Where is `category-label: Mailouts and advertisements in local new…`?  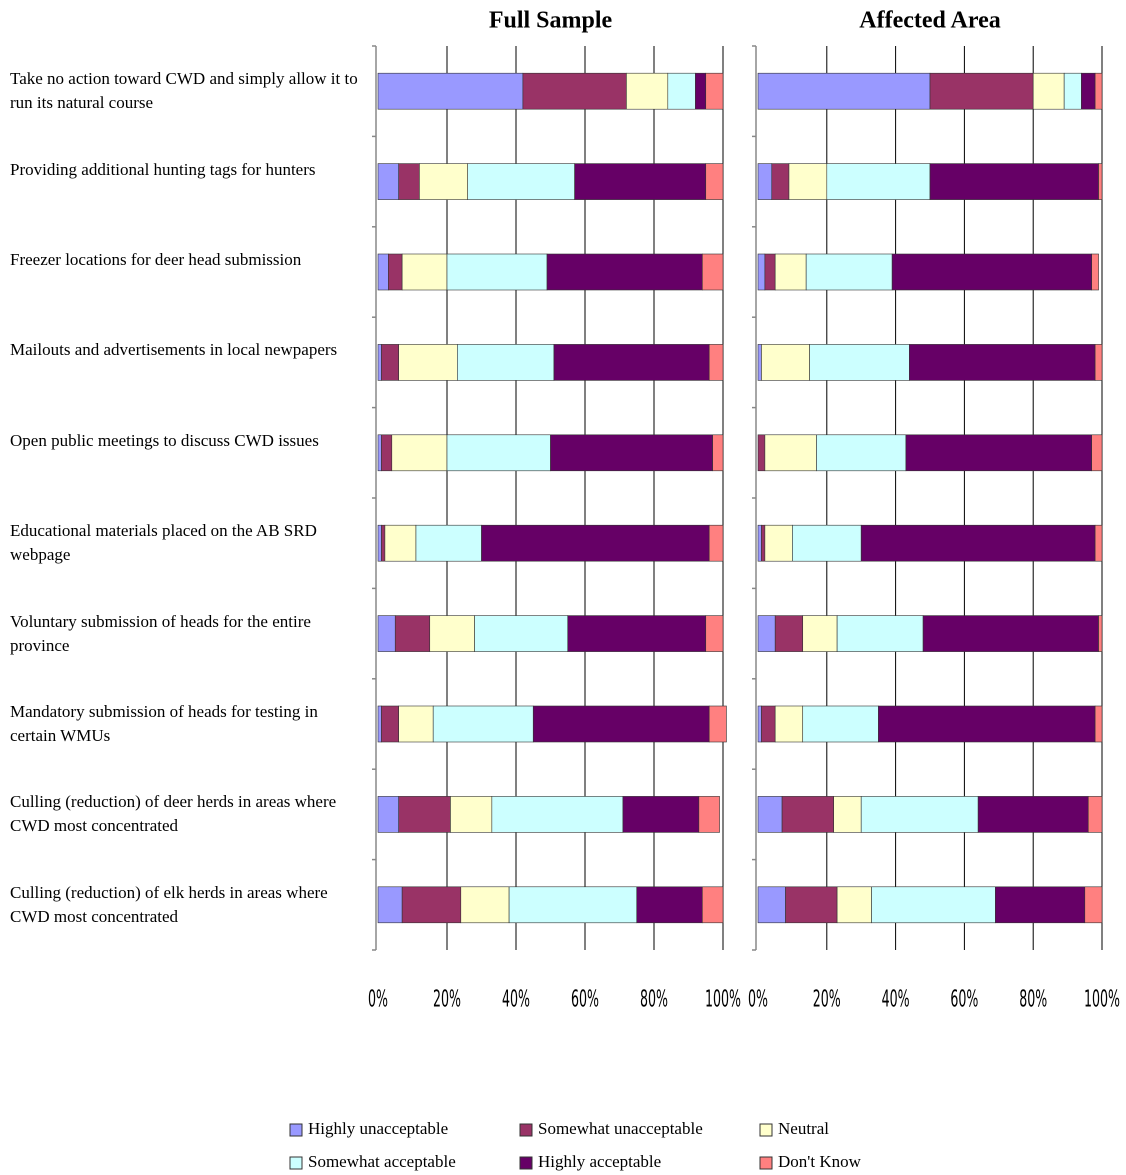
category-label: Mailouts and advertisements in local new… is located at coordinates (174, 350).